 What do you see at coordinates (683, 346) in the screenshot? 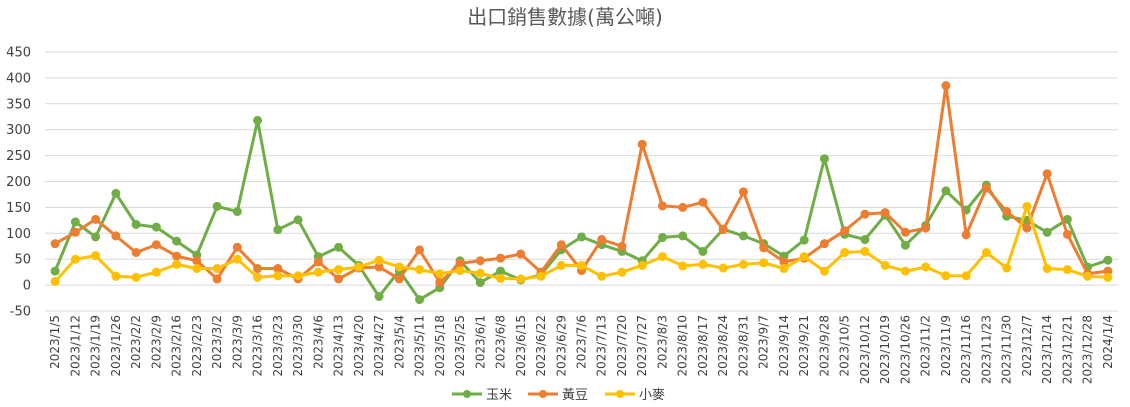
I see `x-tick-label: 2023/8/10` at bounding box center [683, 346].